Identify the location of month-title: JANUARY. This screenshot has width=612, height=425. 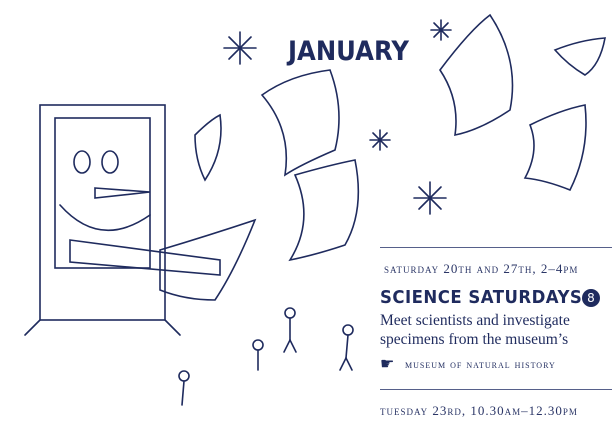
(348, 51).